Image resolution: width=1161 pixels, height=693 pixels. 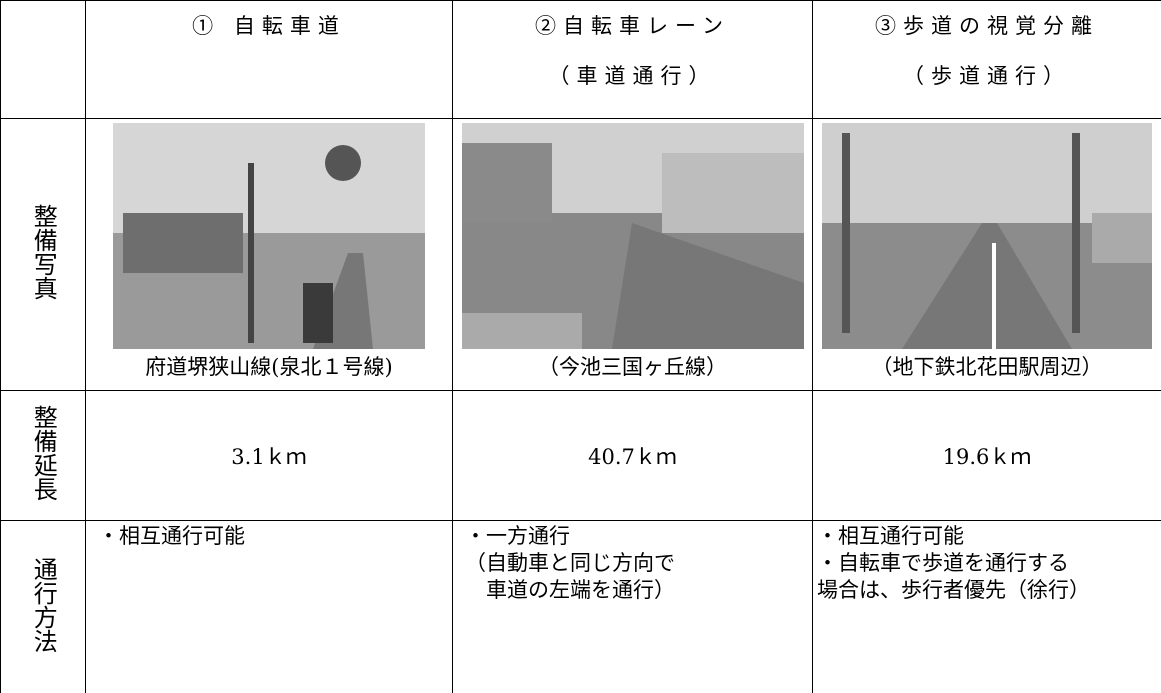 I want to click on length-cell: 3.1ｋｍ, so click(x=269, y=455).